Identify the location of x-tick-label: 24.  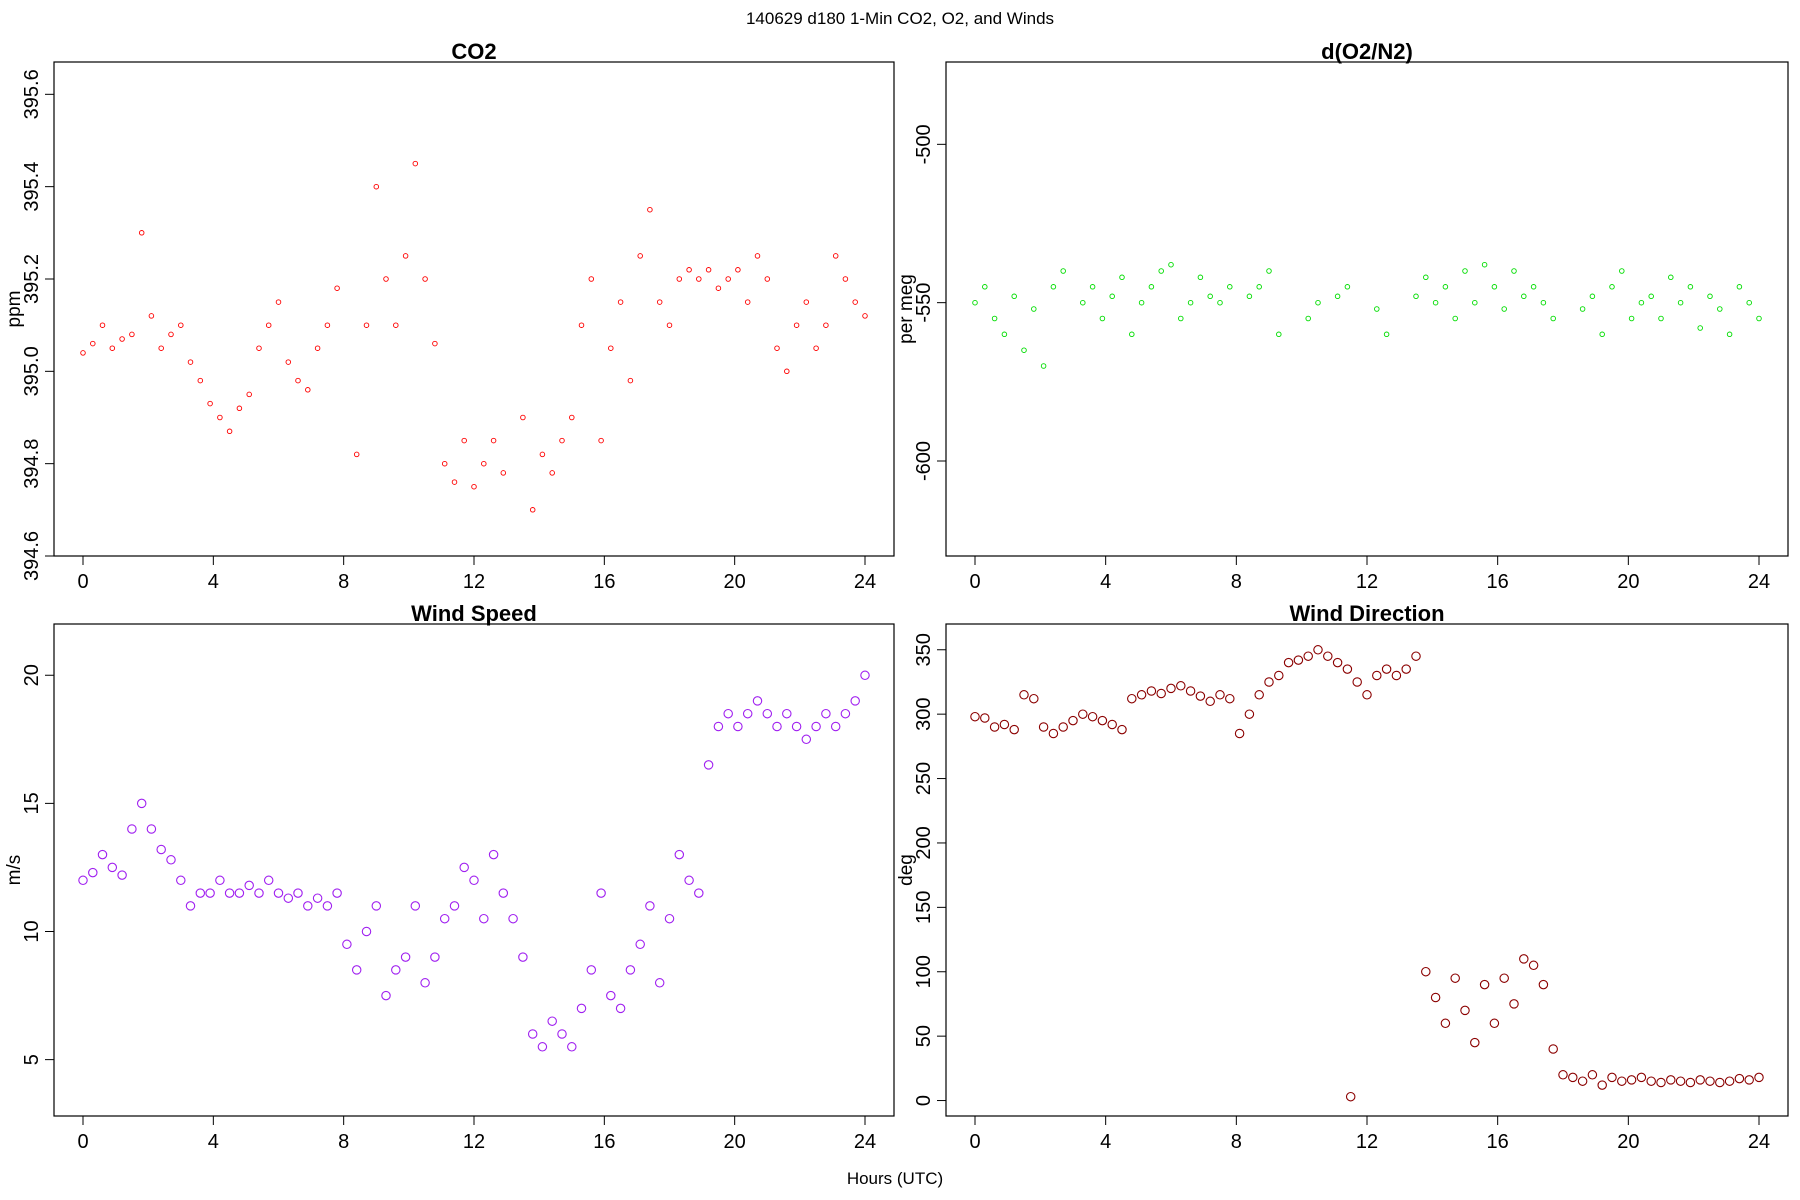
(865, 1142).